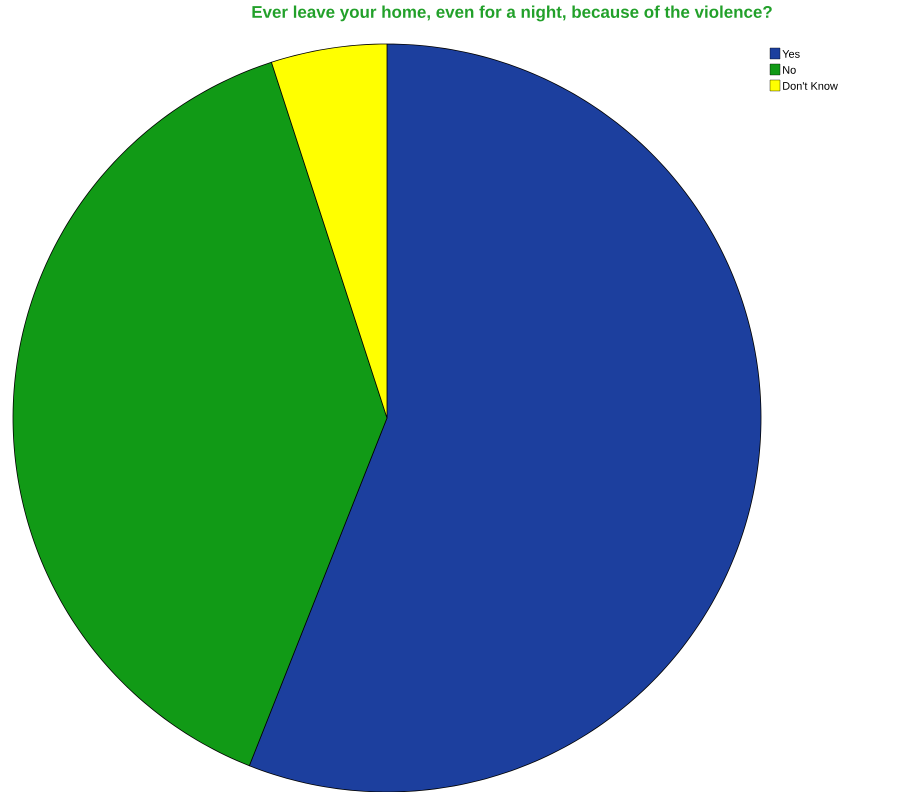 The width and height of the screenshot is (913, 792). I want to click on legend-label: Don't Know, so click(810, 86).